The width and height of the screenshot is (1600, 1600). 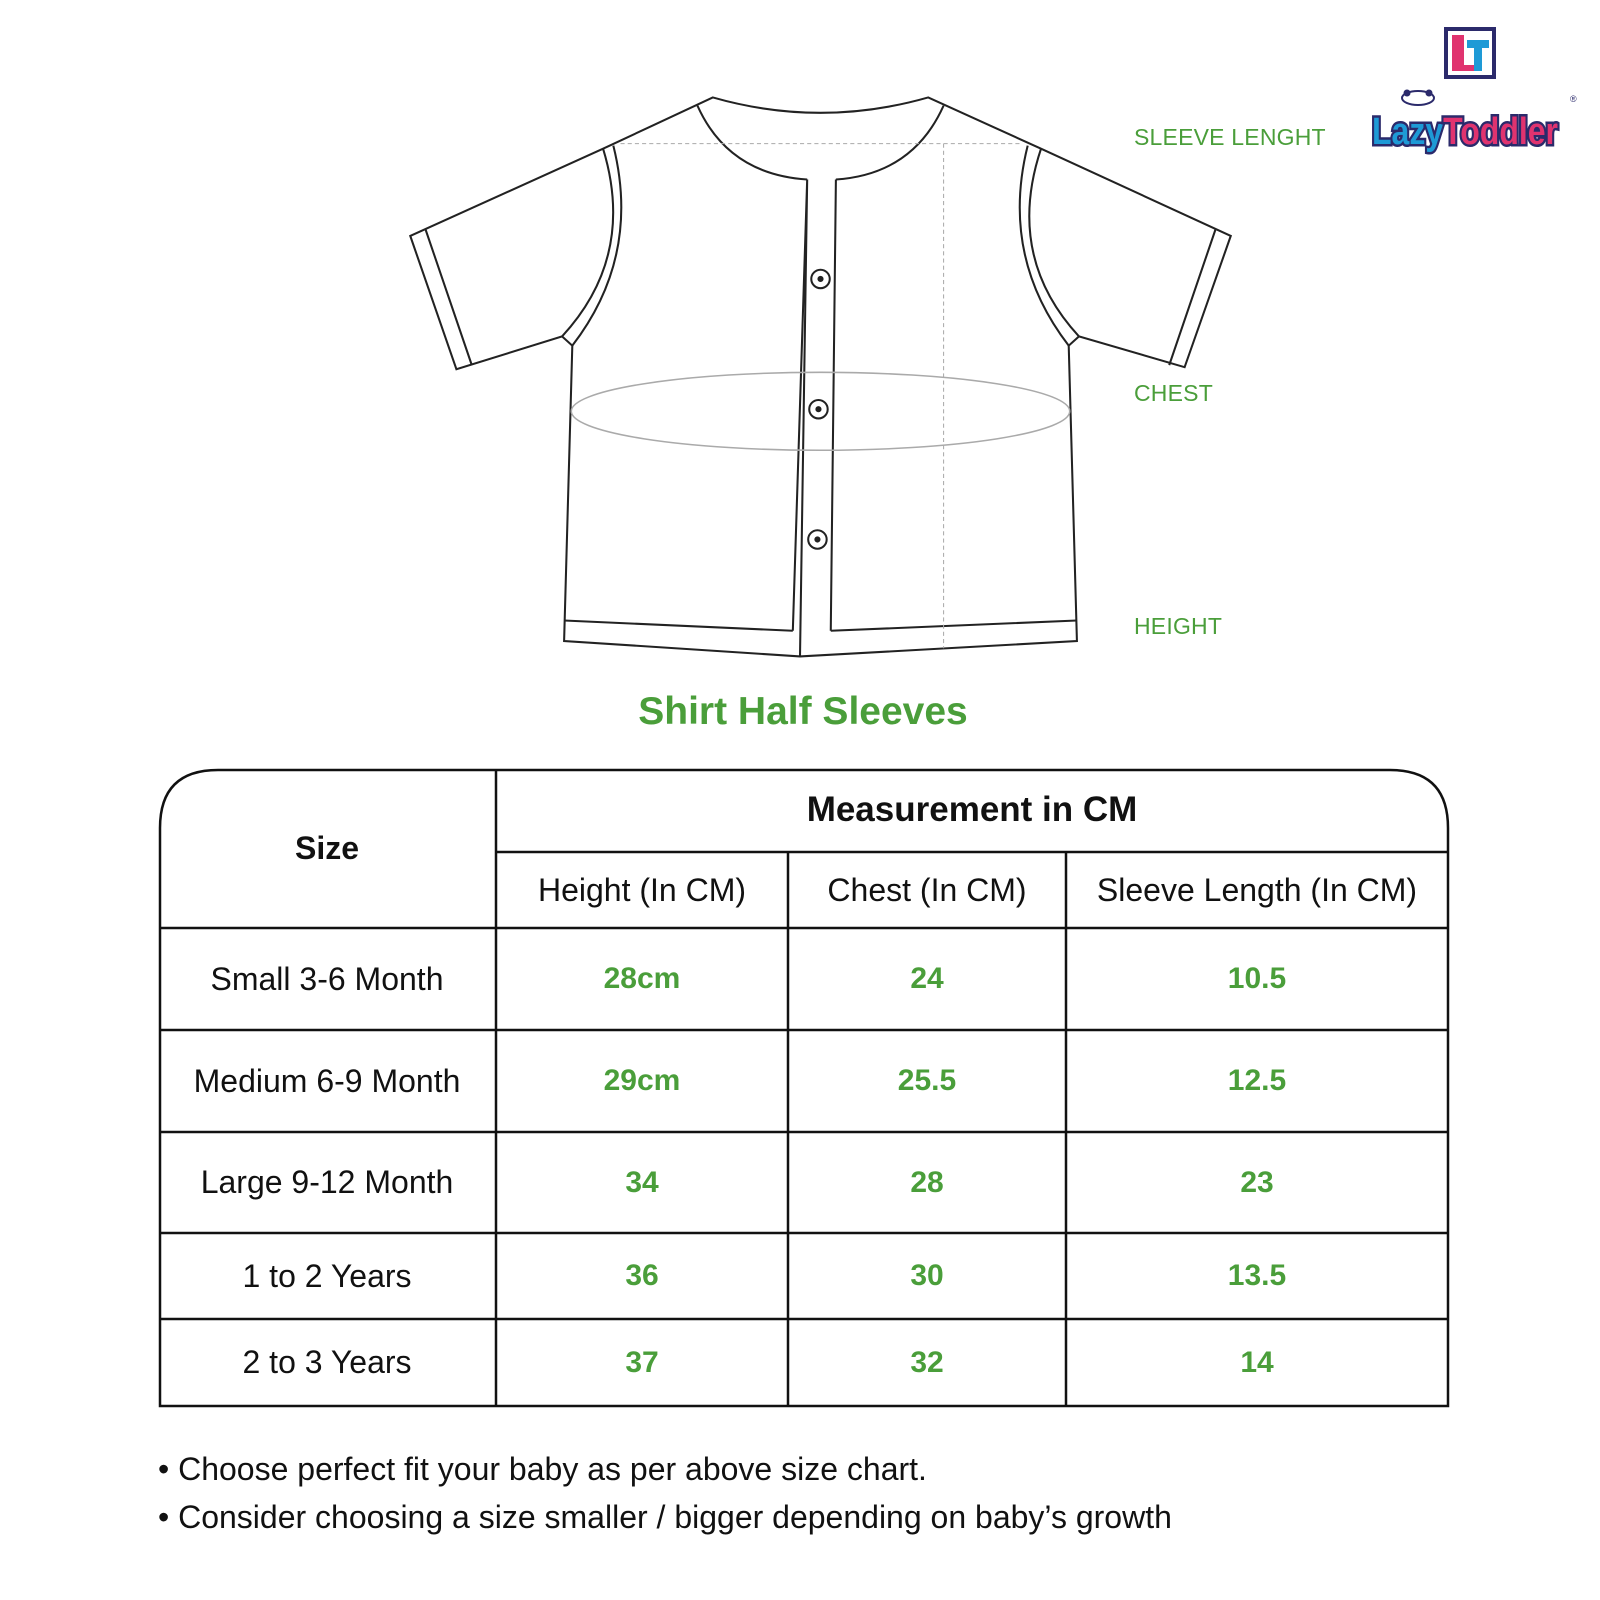 I want to click on sleeve-cuffs, so click(x=820, y=297).